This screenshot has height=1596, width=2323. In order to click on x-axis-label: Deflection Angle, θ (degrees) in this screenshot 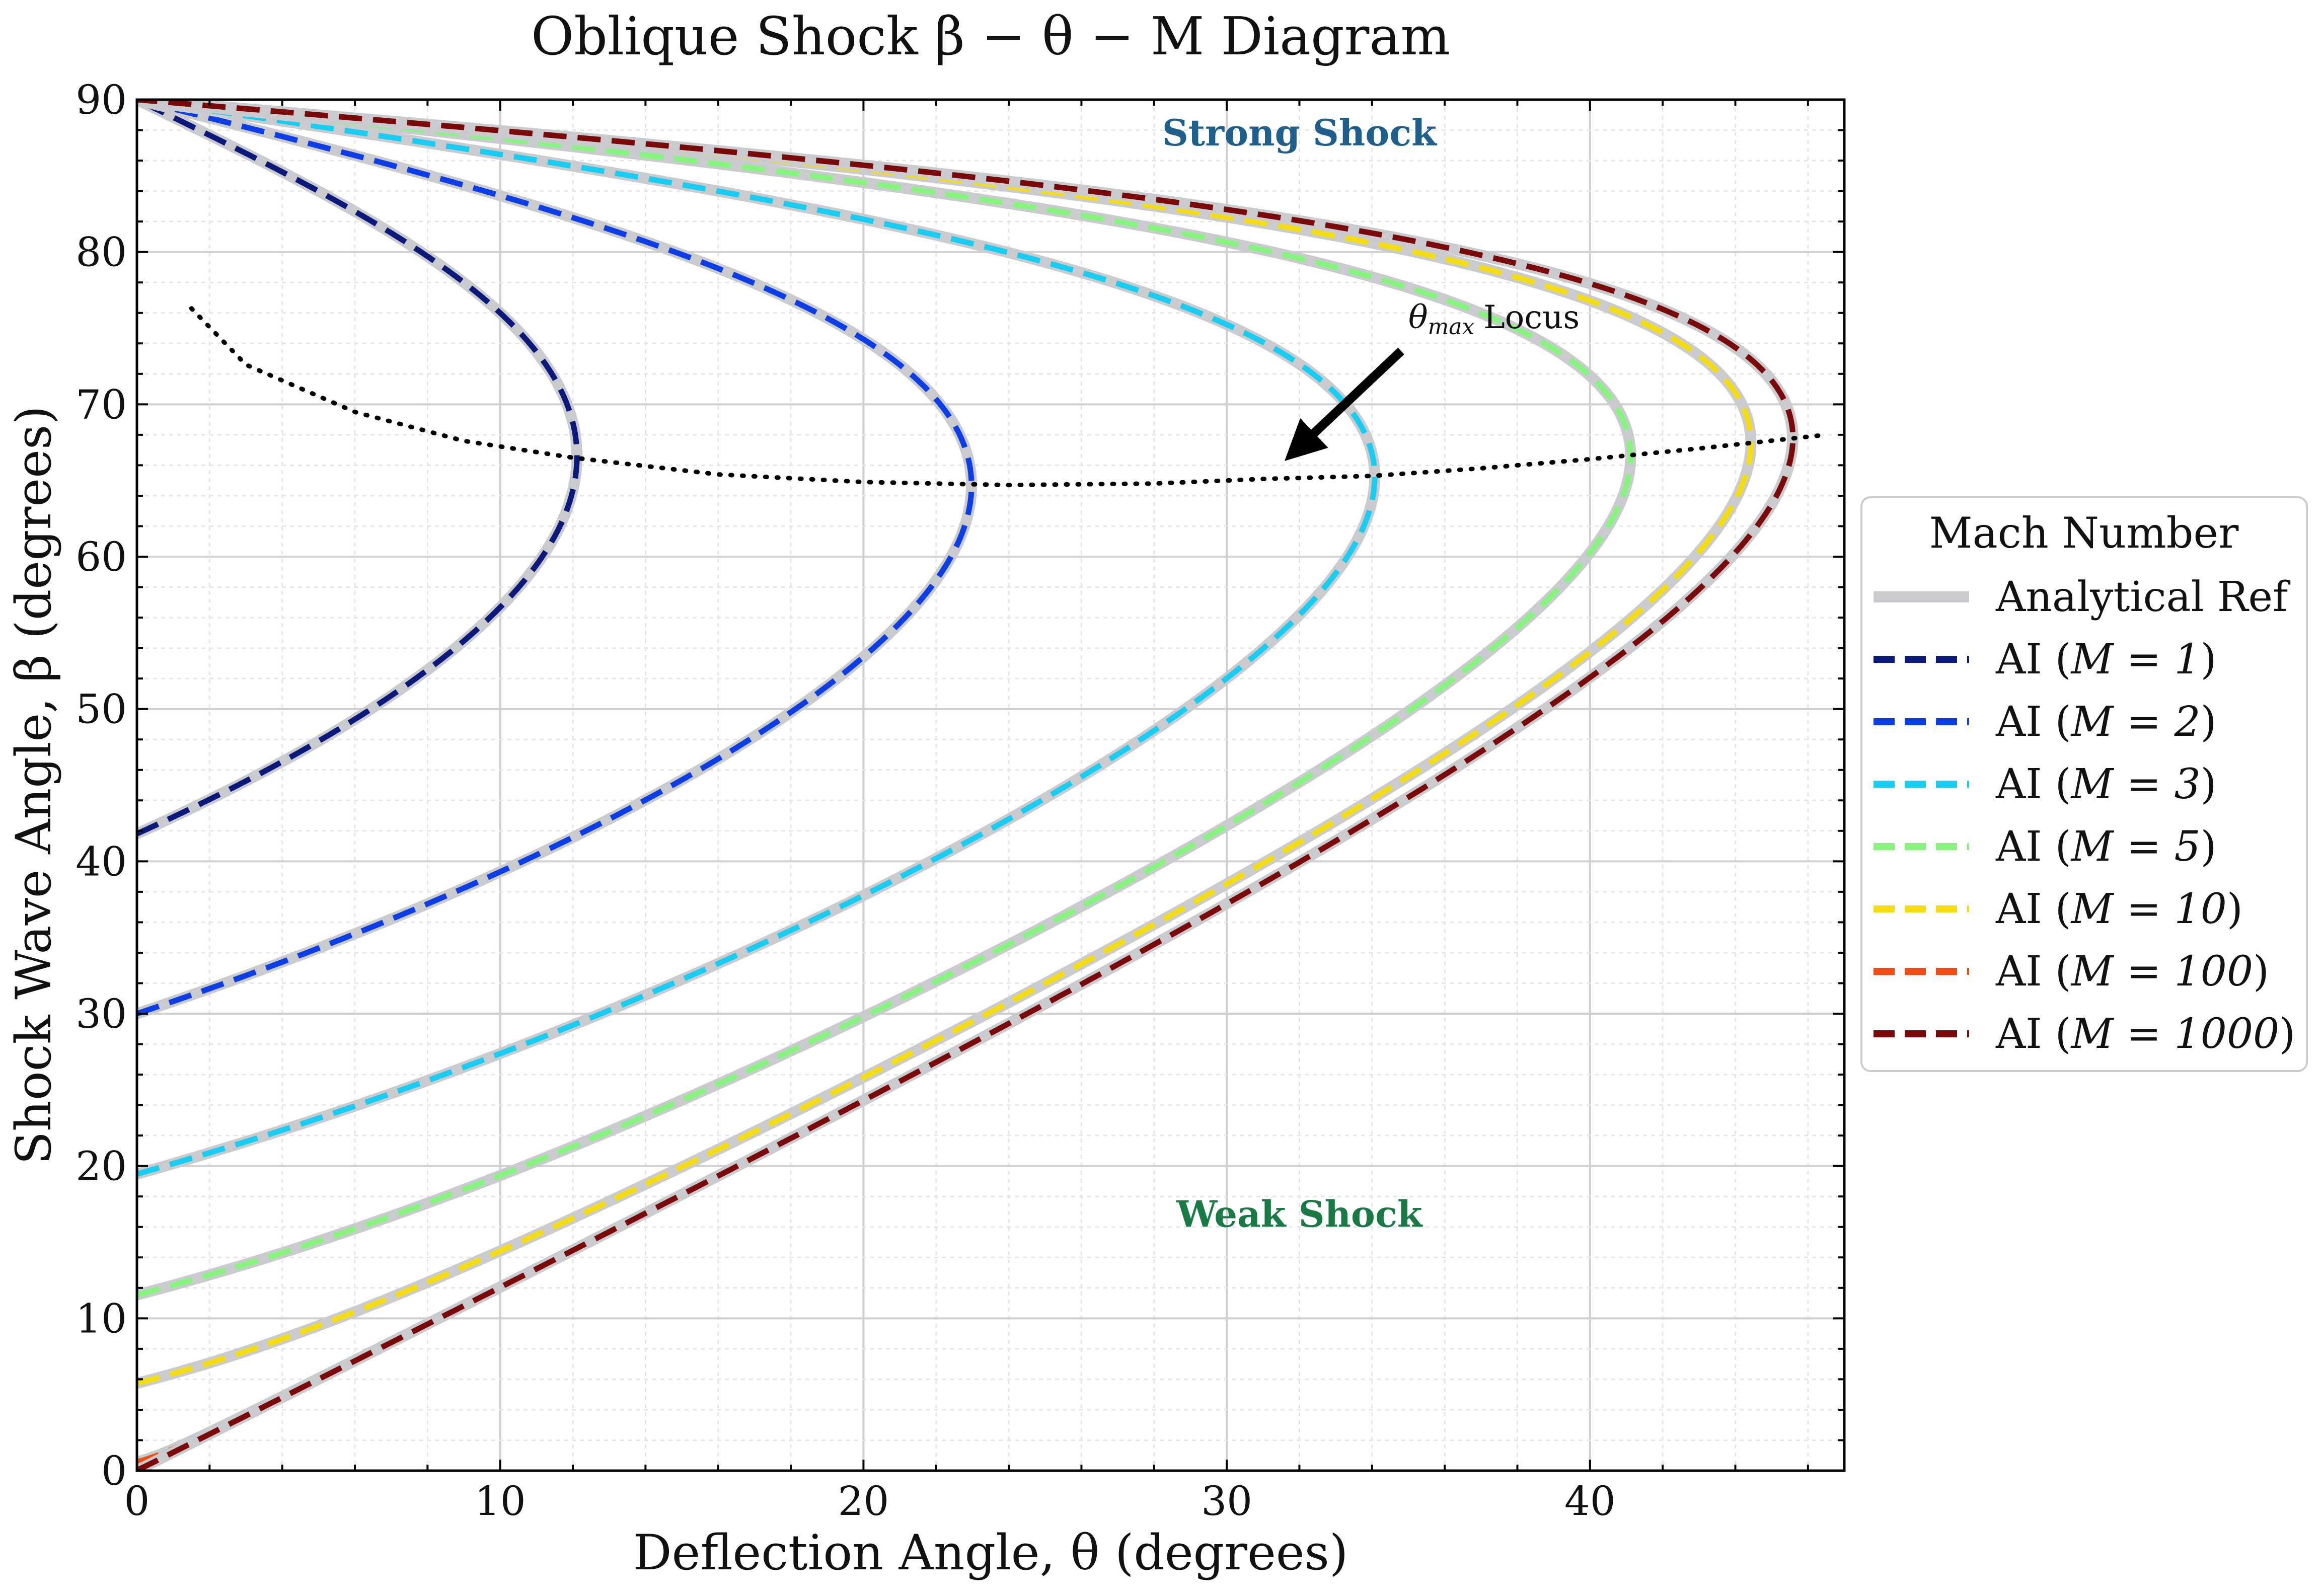, I will do `click(990, 1553)`.